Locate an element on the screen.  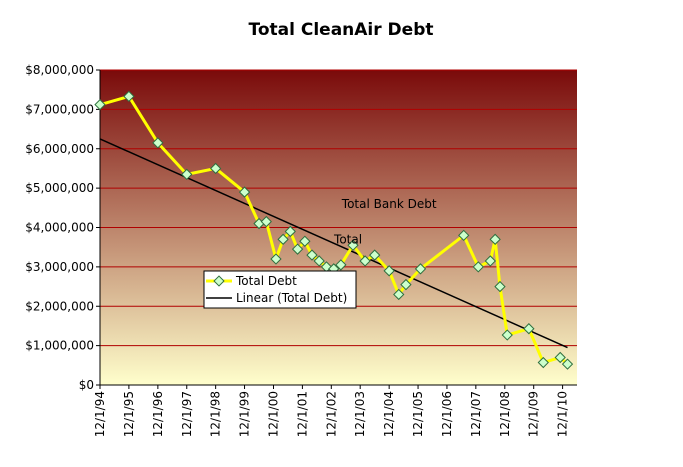
y-tick-label: $6,000,000 is located at coordinates (59, 149).